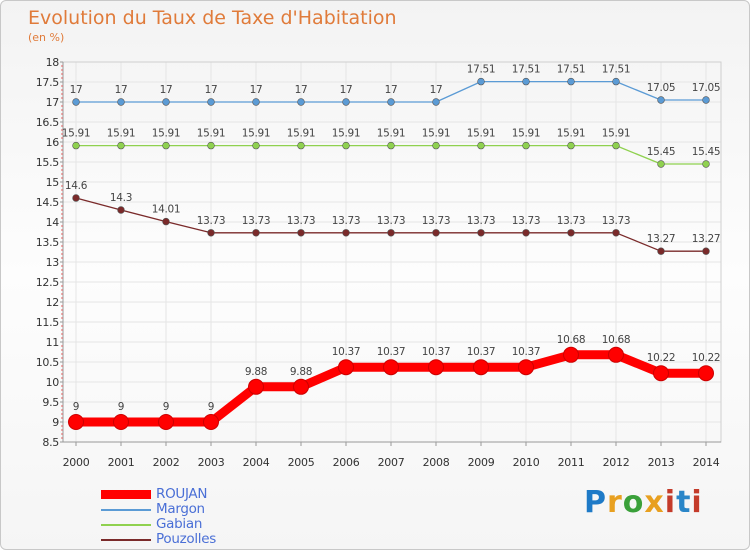  What do you see at coordinates (256, 462) in the screenshot?
I see `x-tick-label: 2004` at bounding box center [256, 462].